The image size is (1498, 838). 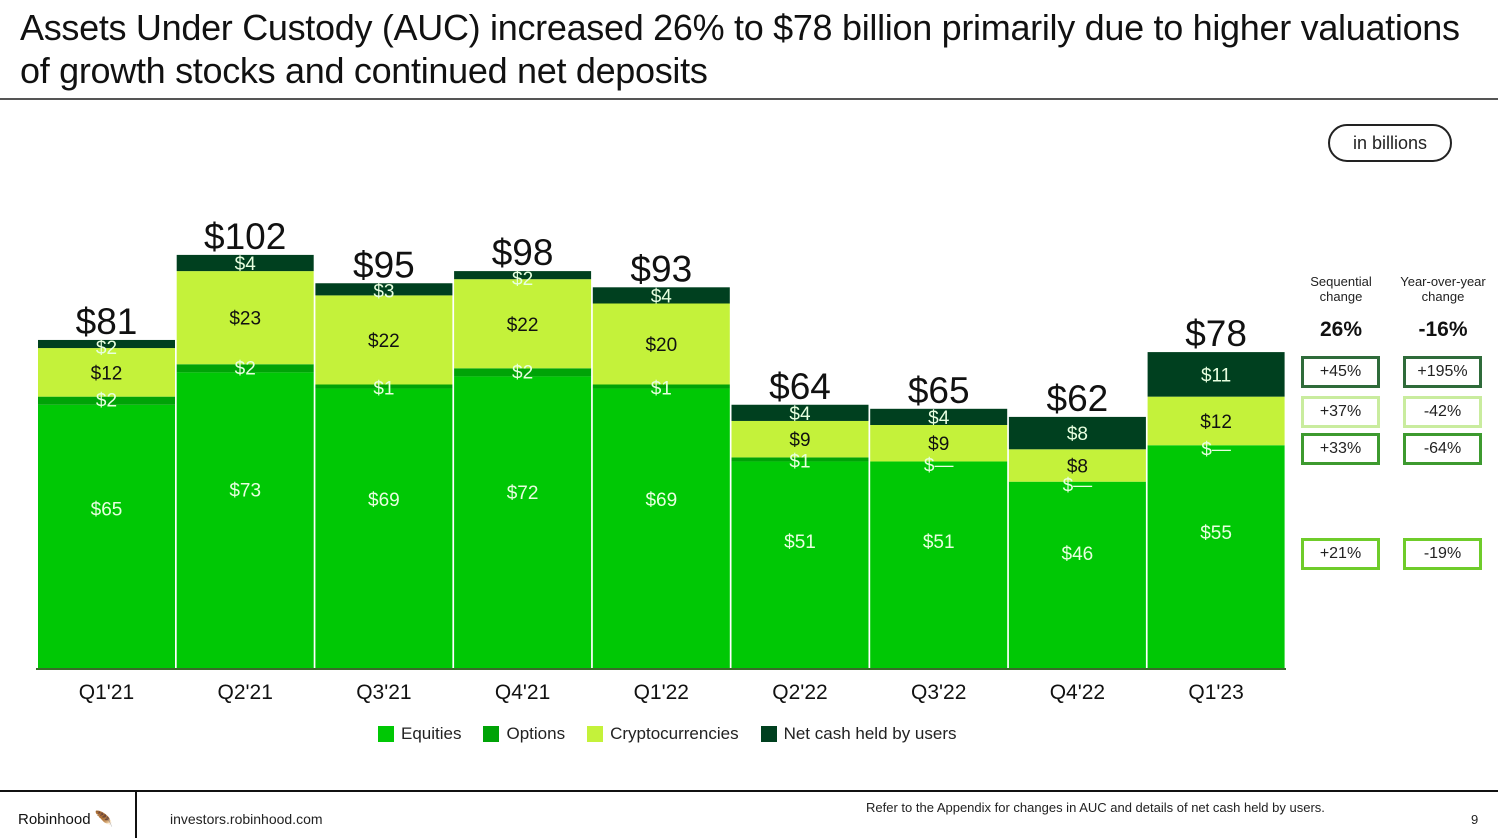 I want to click on bar-total-label: $102, so click(x=245, y=236).